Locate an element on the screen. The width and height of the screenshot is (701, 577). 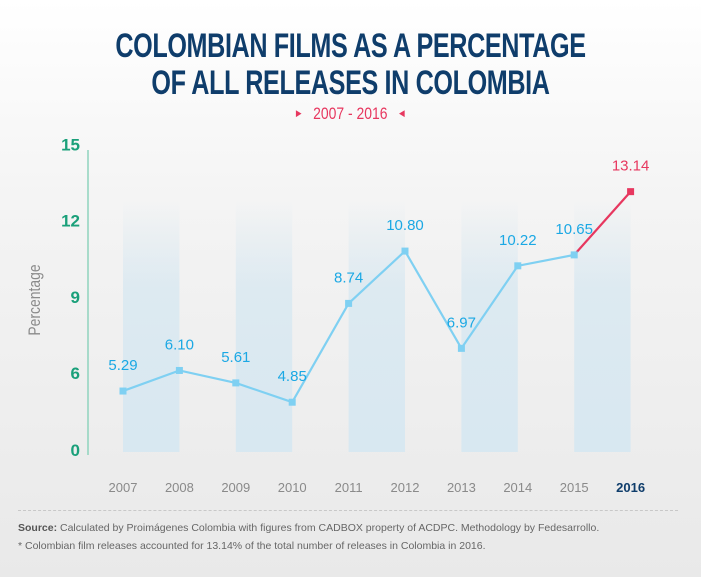
x-tick-2008: 2008 is located at coordinates (179, 487).